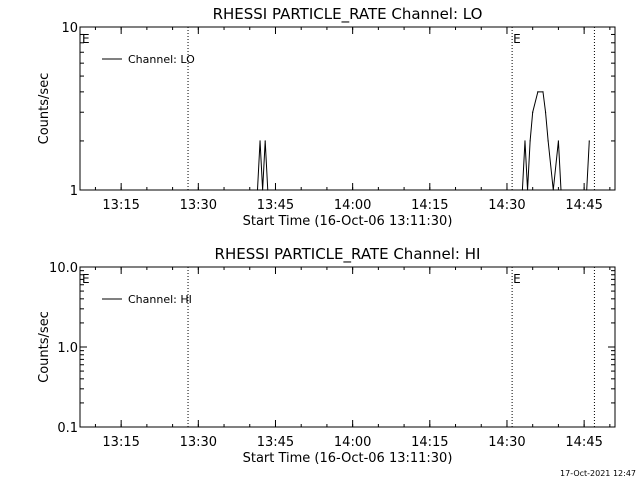  What do you see at coordinates (583, 205) in the screenshot?
I see `chart1-x-tick-label: 14:45` at bounding box center [583, 205].